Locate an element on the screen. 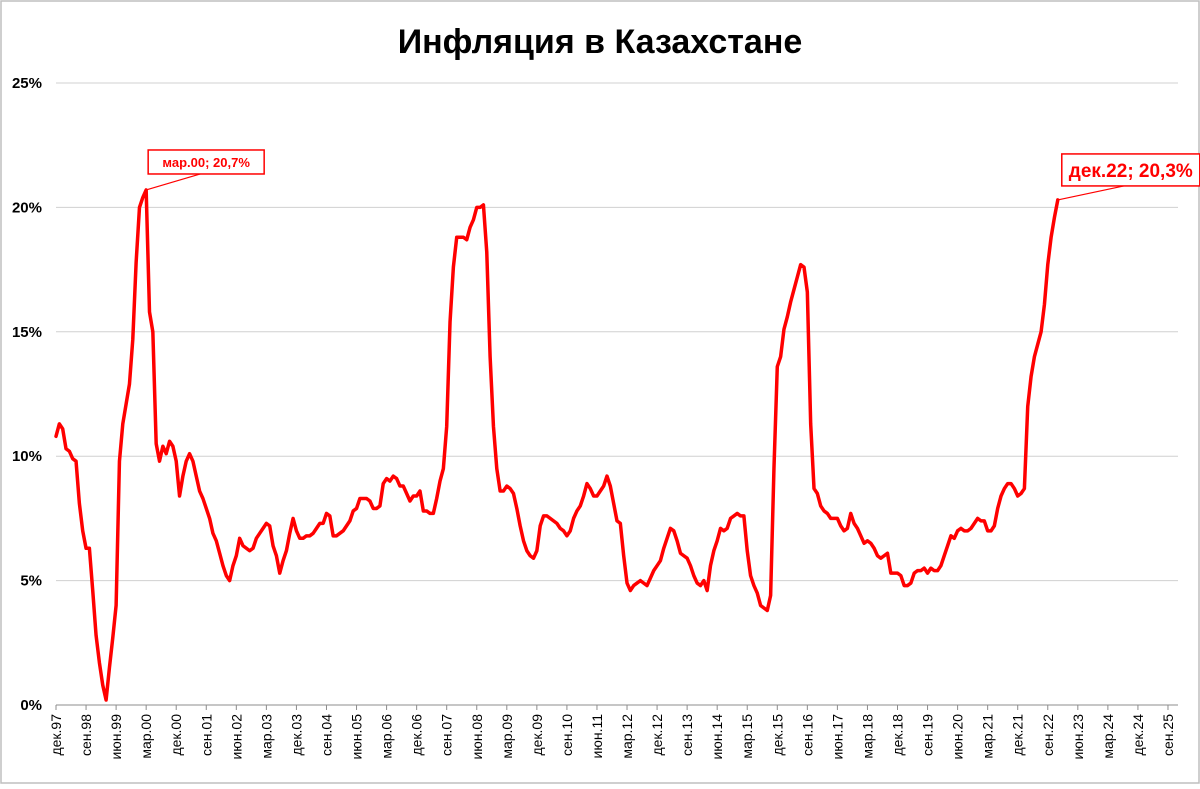 This screenshot has width=1200, height=789. x-tick-label: мар.03 is located at coordinates (266, 736).